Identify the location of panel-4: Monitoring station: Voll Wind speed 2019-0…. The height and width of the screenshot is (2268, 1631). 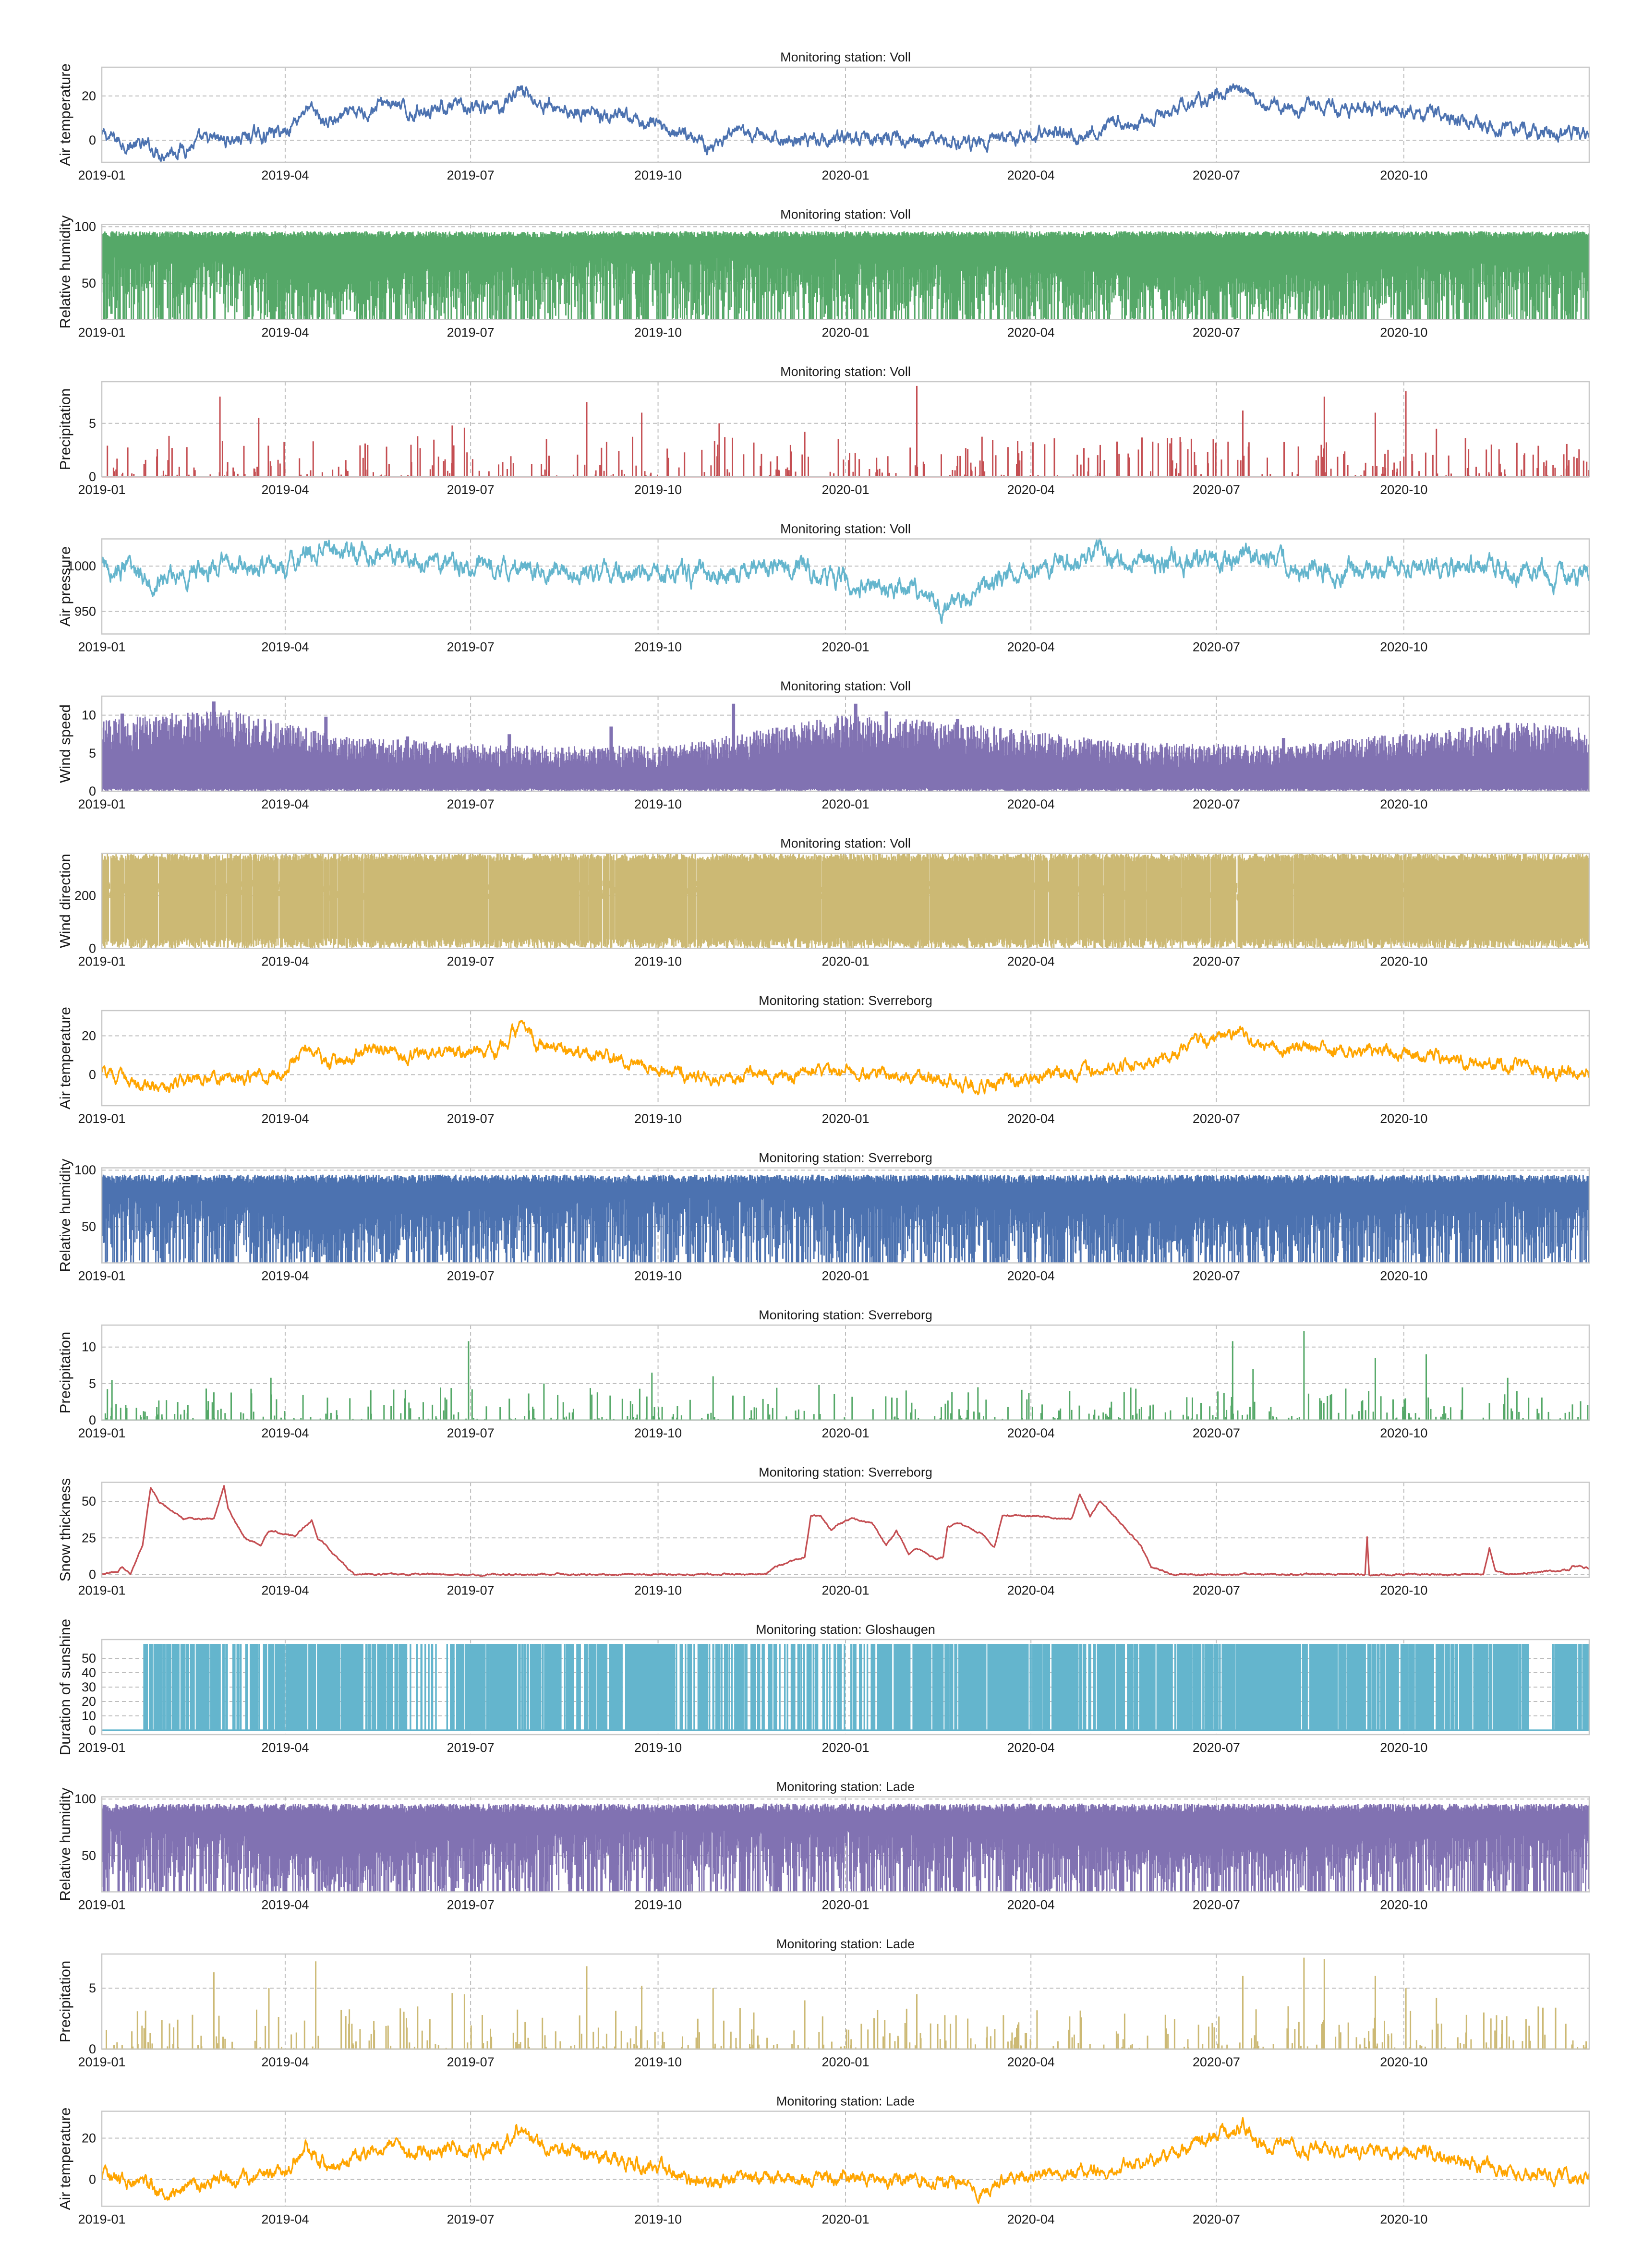
(824, 745).